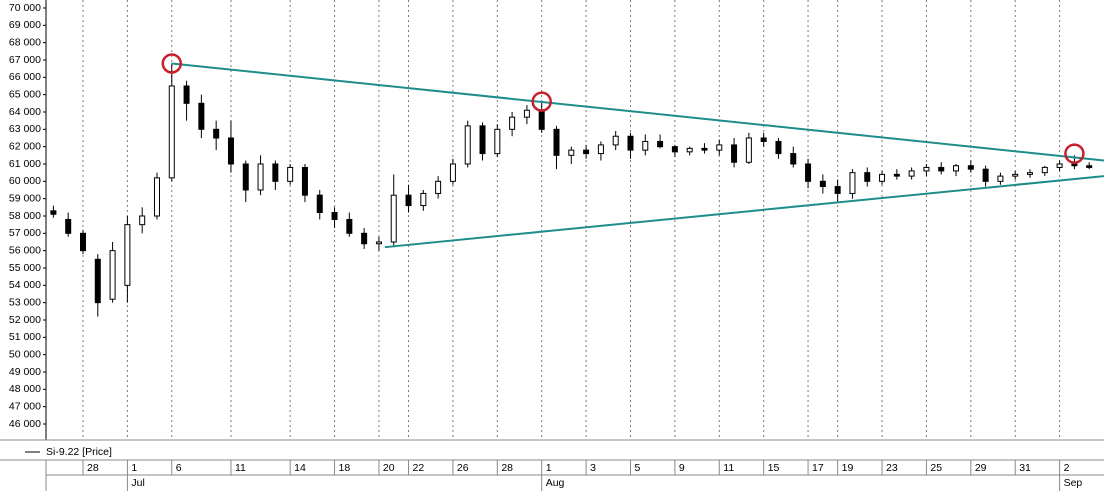  Describe the element at coordinates (555, 483) in the screenshot. I see `month-label: Aug` at that location.